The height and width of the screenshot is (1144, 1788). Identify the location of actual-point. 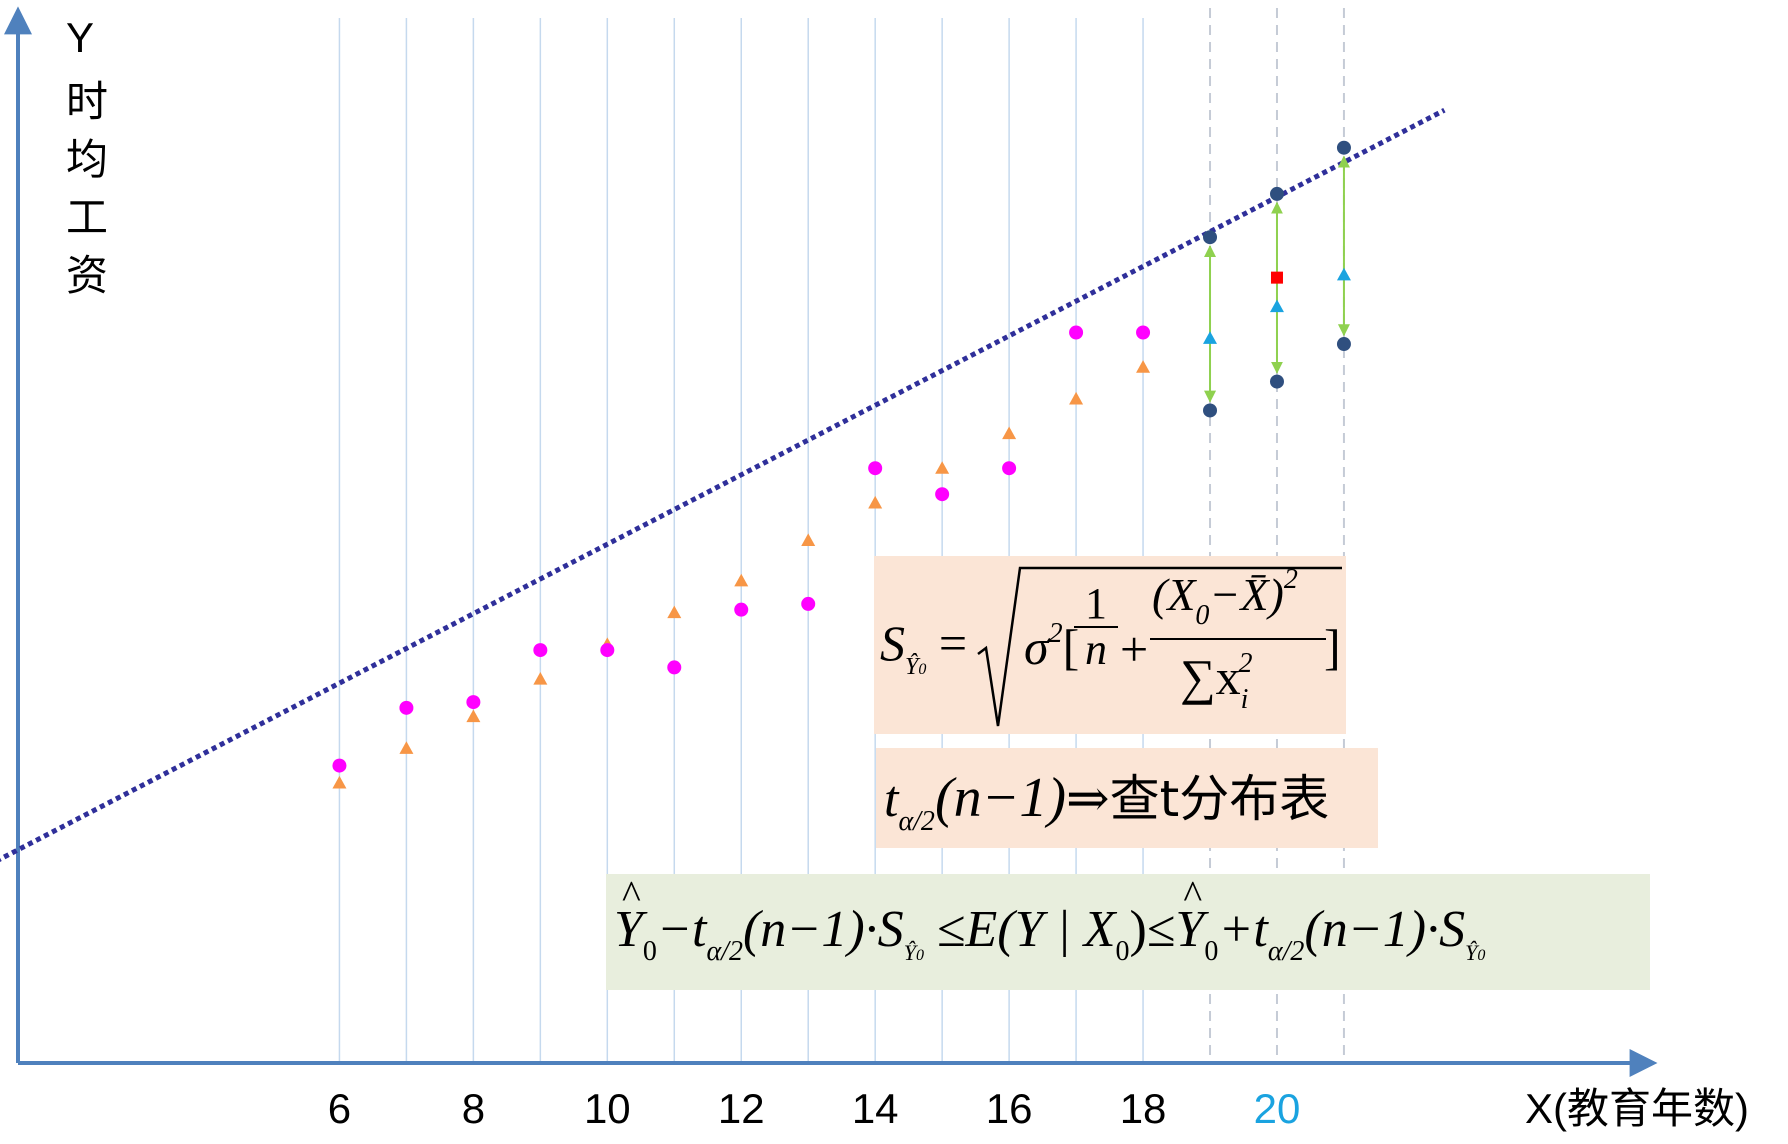
(1276, 277).